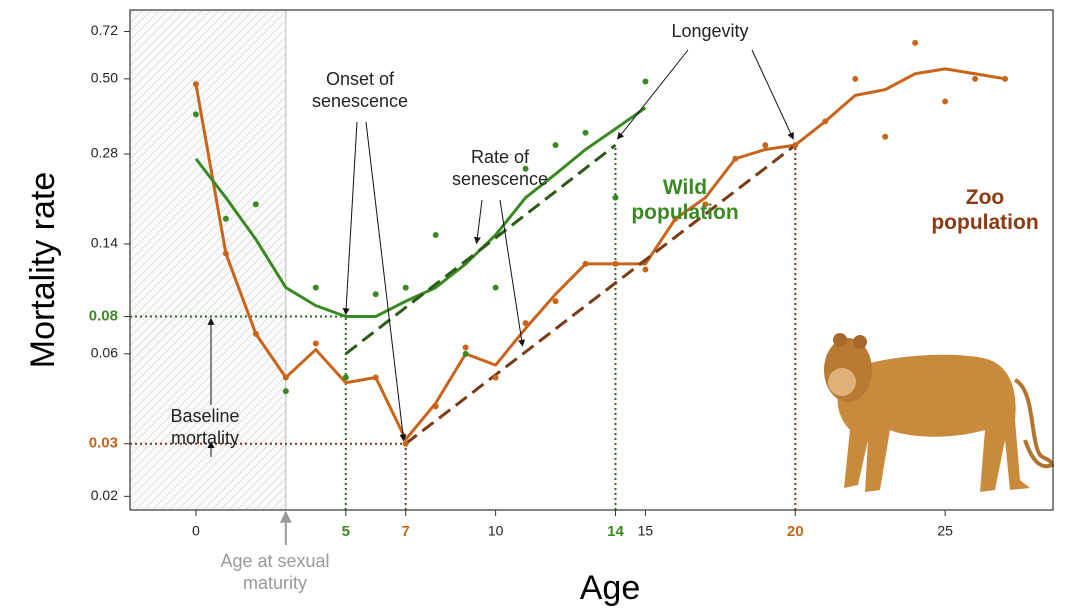  I want to click on y-tick-label: 0.02, so click(104, 495).